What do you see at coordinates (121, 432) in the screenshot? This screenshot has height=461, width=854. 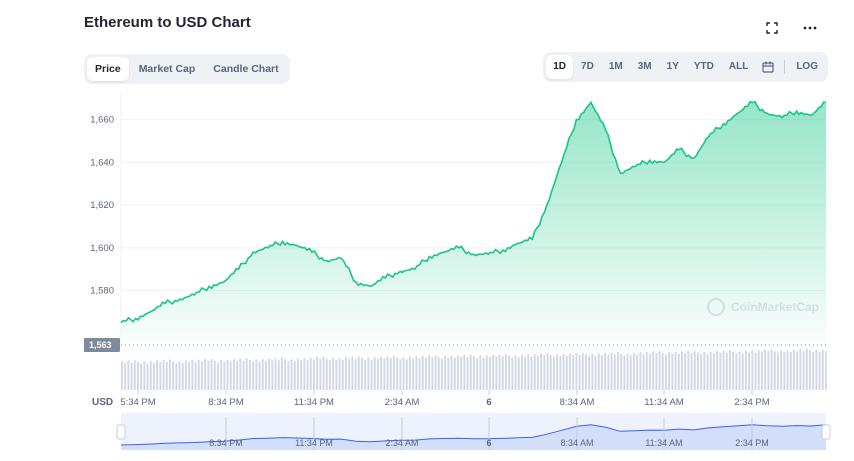 I see `navigator-handle-left` at bounding box center [121, 432].